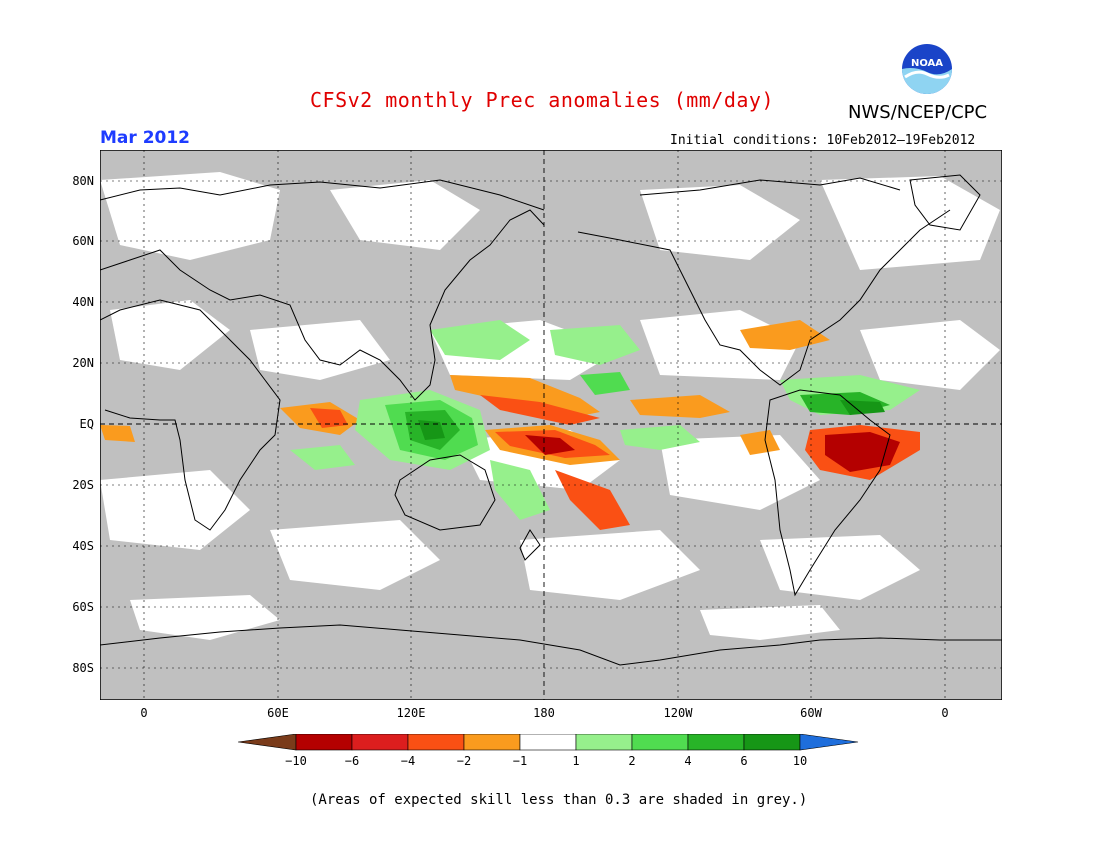 The image size is (1100, 850). I want to click on colorbar-label-neg1: −1, so click(520, 761).